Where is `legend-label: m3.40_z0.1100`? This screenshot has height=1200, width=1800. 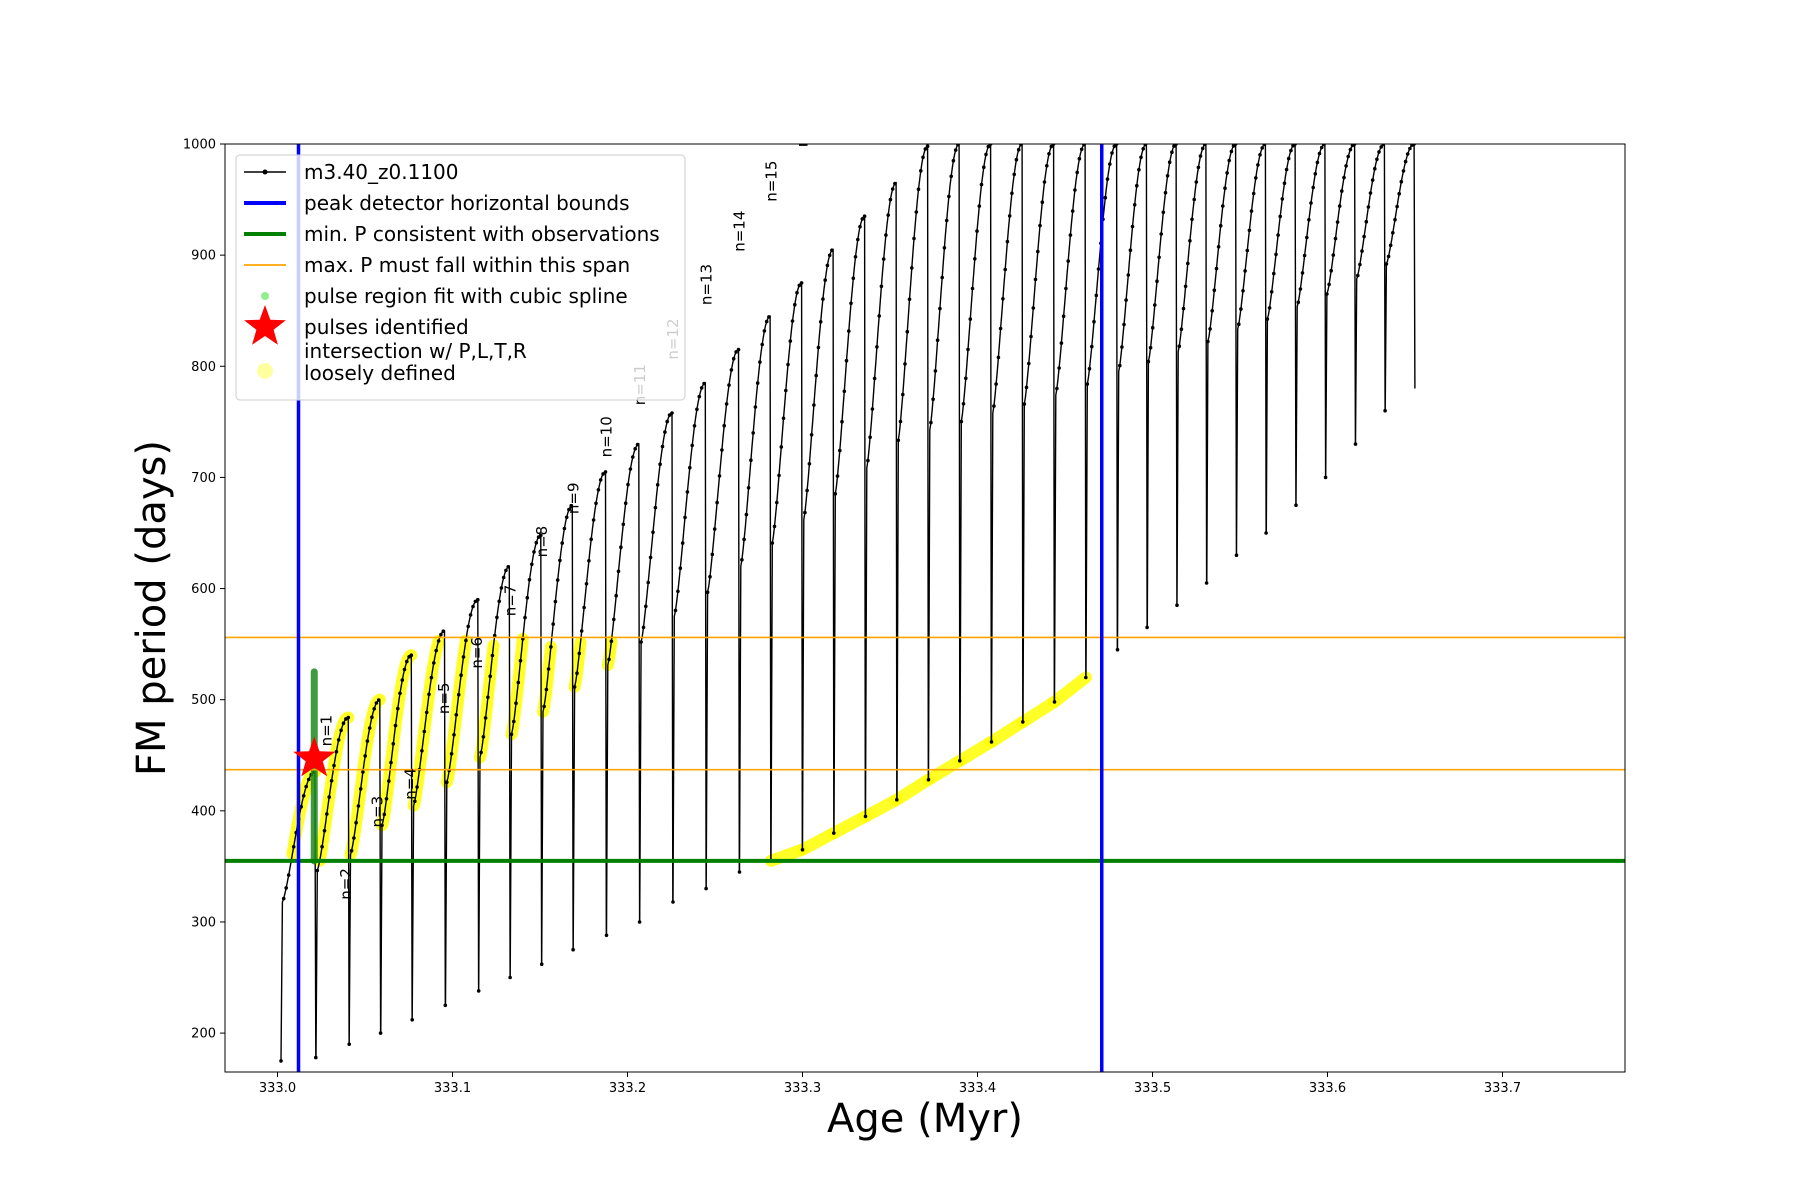
legend-label: m3.40_z0.1100 is located at coordinates (381, 172).